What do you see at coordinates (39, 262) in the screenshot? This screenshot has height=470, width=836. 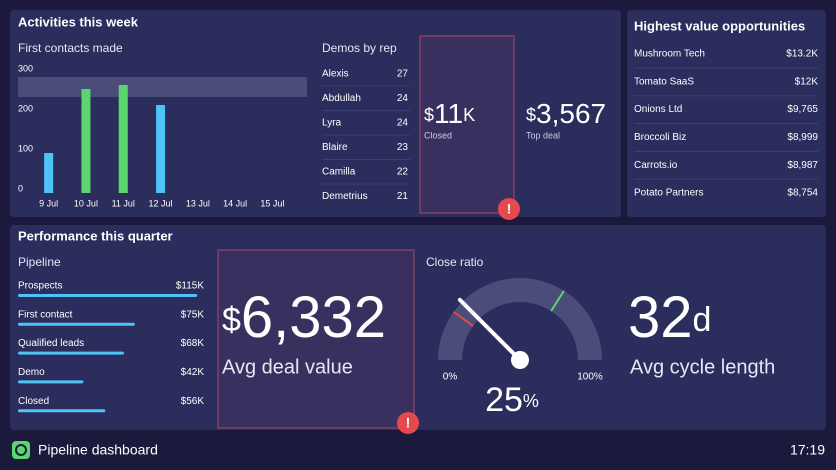 I see `chart-title: Pipeline` at bounding box center [39, 262].